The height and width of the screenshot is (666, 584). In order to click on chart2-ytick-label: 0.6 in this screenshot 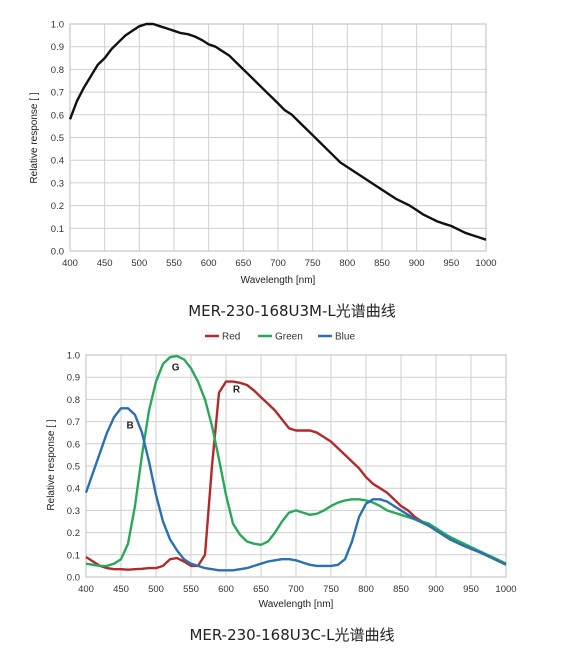, I will do `click(73, 444)`.